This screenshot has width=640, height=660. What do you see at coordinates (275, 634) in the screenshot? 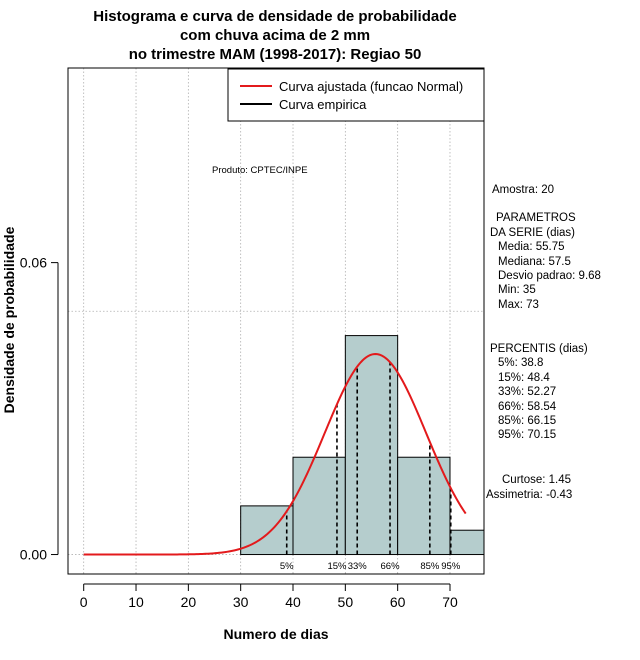
I see `x-axis-title: Numero de dias` at bounding box center [275, 634].